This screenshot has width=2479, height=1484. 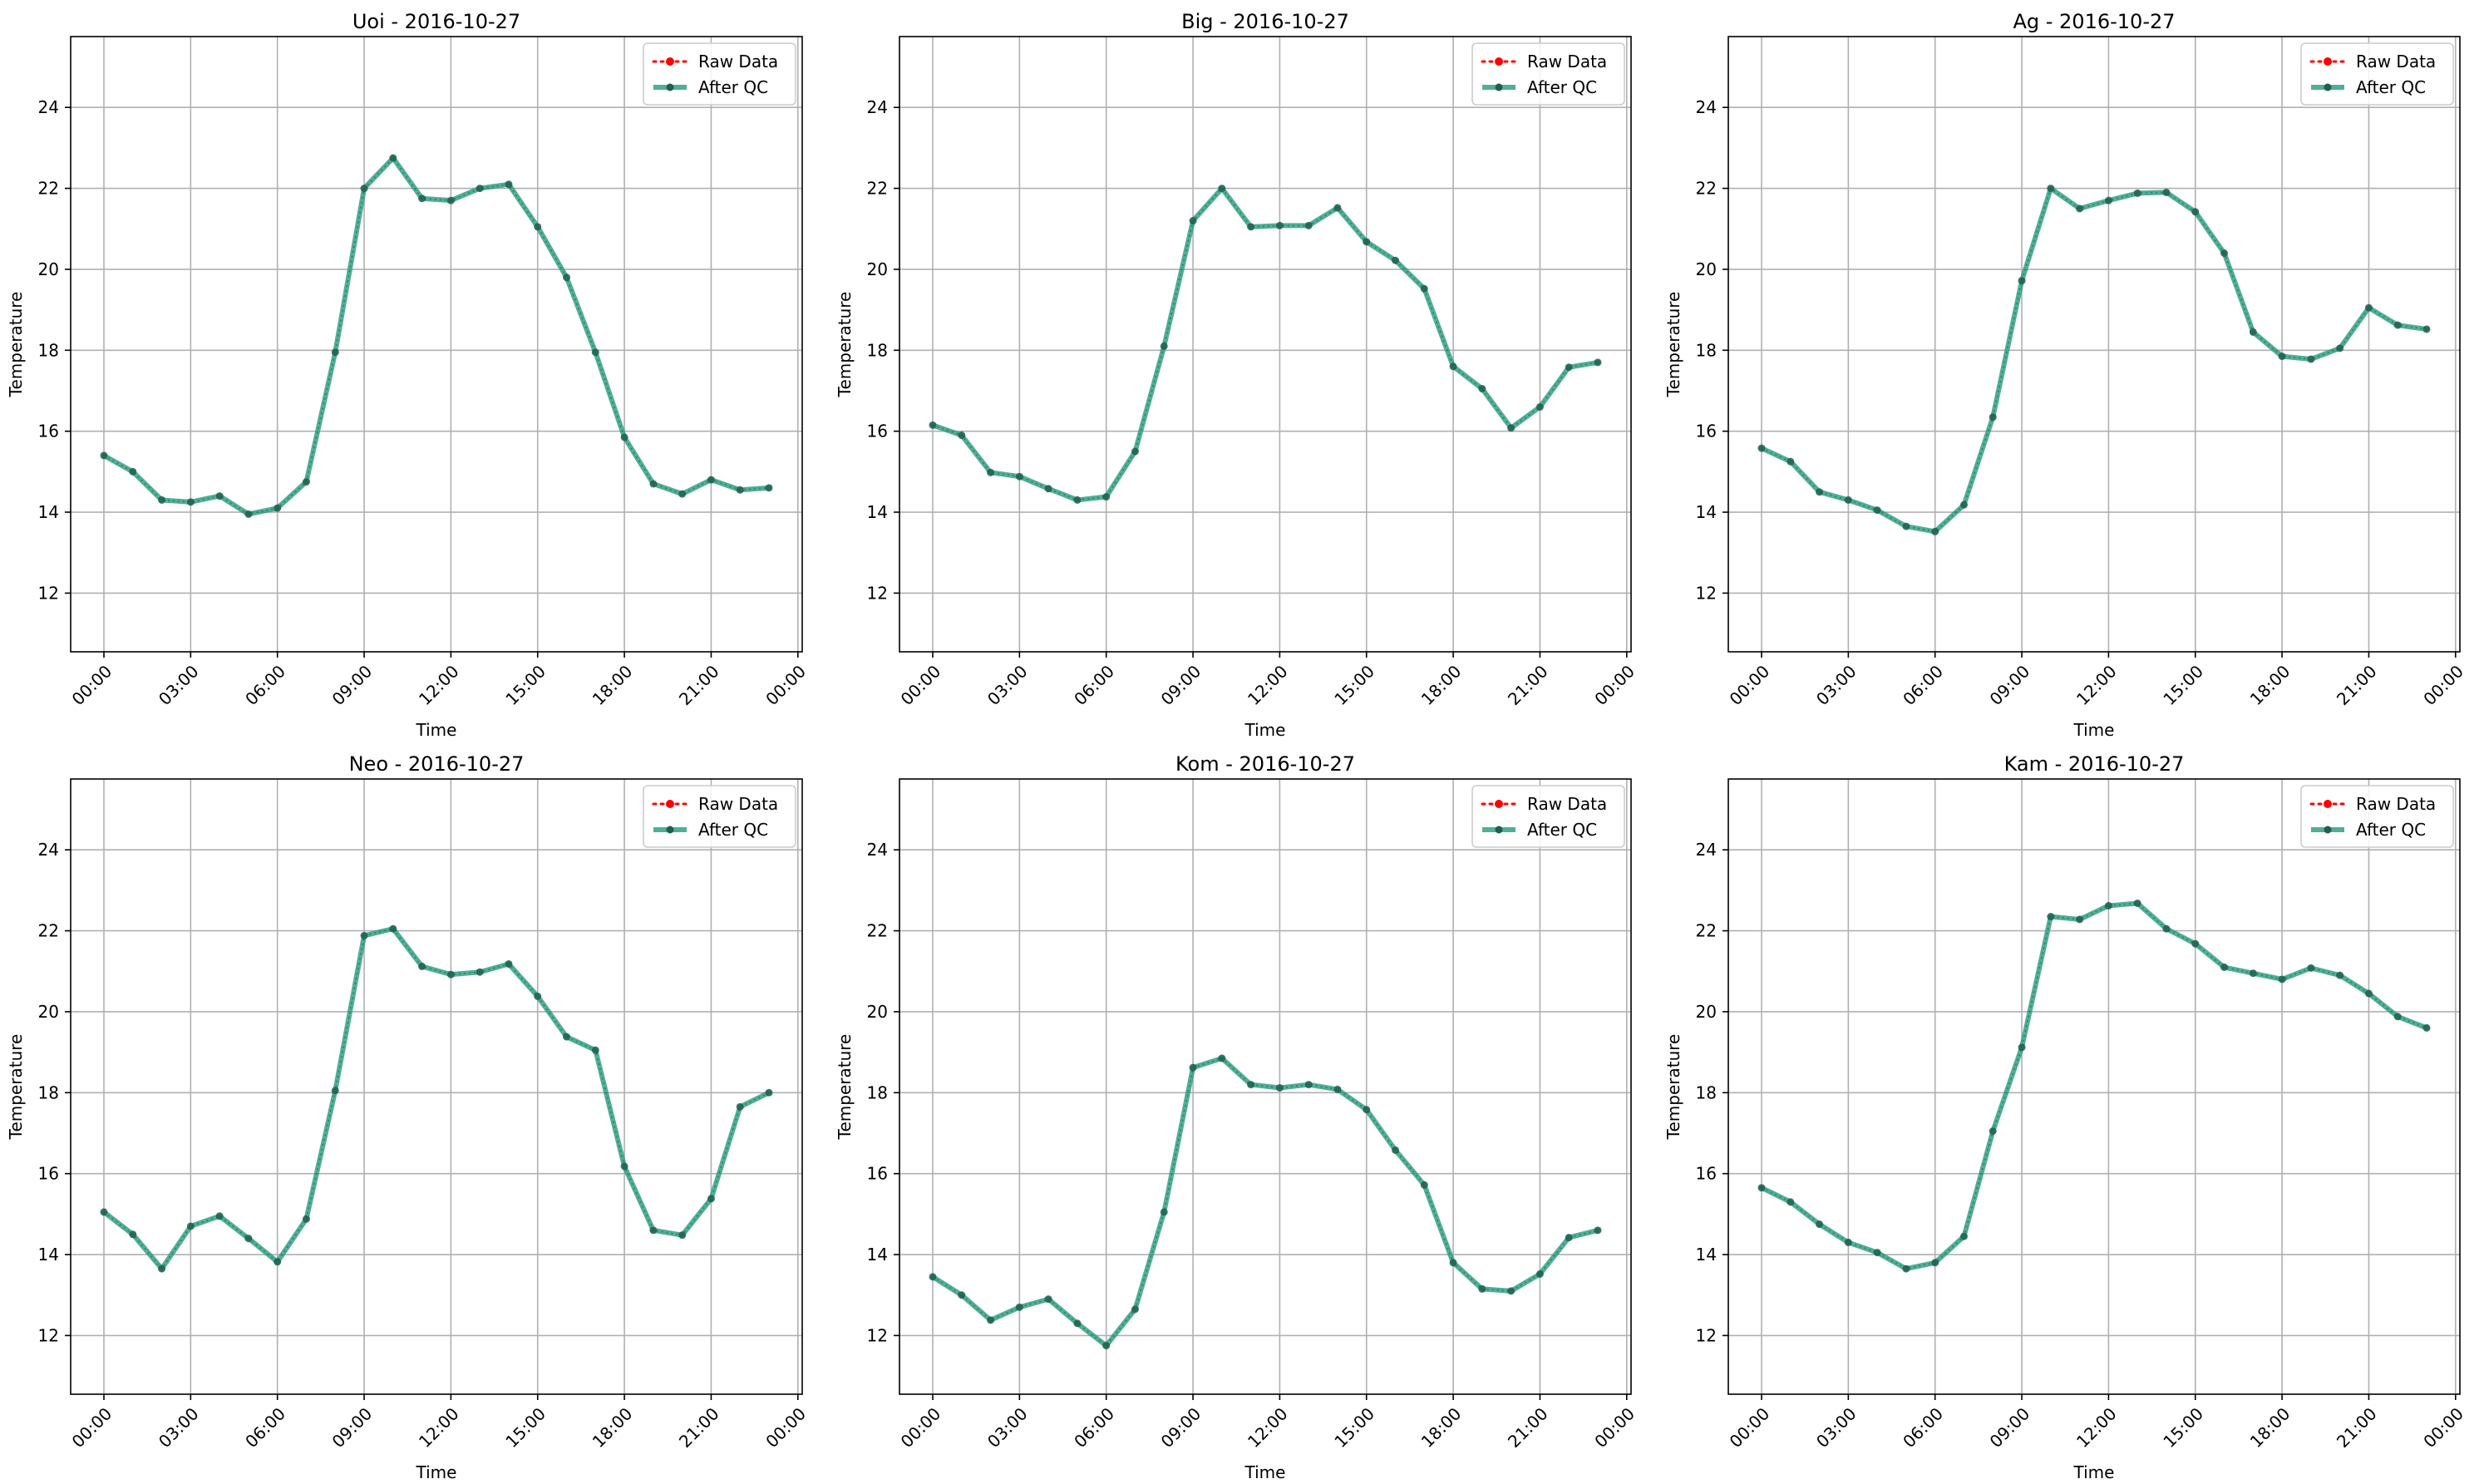 I want to click on x-tick-label: 03:00, so click(x=1008, y=685).